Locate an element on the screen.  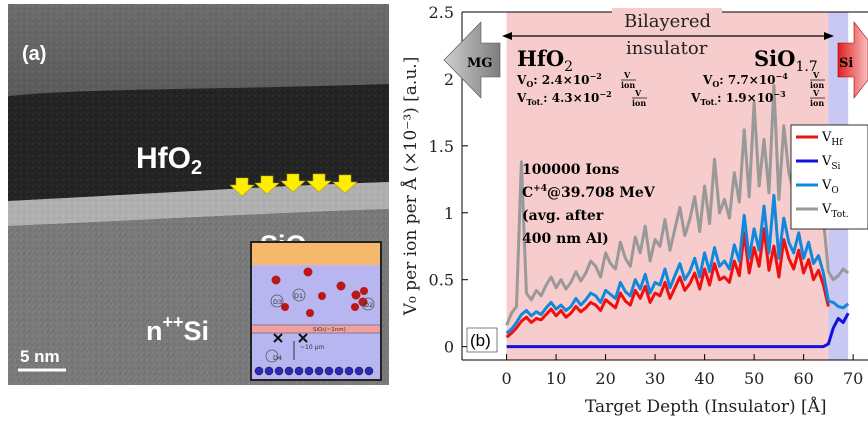
x-tick-label: 30 is located at coordinates (655, 378).